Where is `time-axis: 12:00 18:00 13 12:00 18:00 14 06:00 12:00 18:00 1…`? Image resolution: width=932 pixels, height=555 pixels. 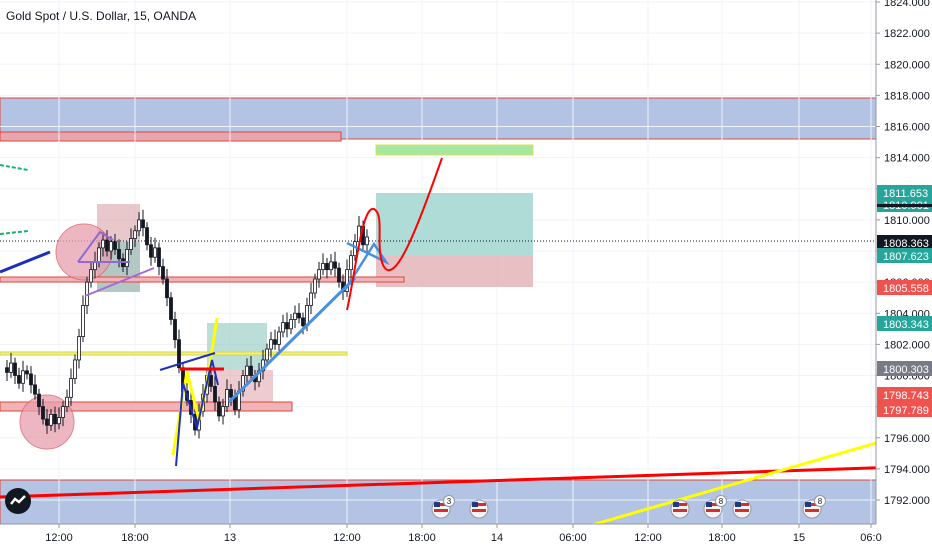
time-axis: 12:00 18:00 13 12:00 18:00 14 06:00 12:00 18:00 1… is located at coordinates (463, 534).